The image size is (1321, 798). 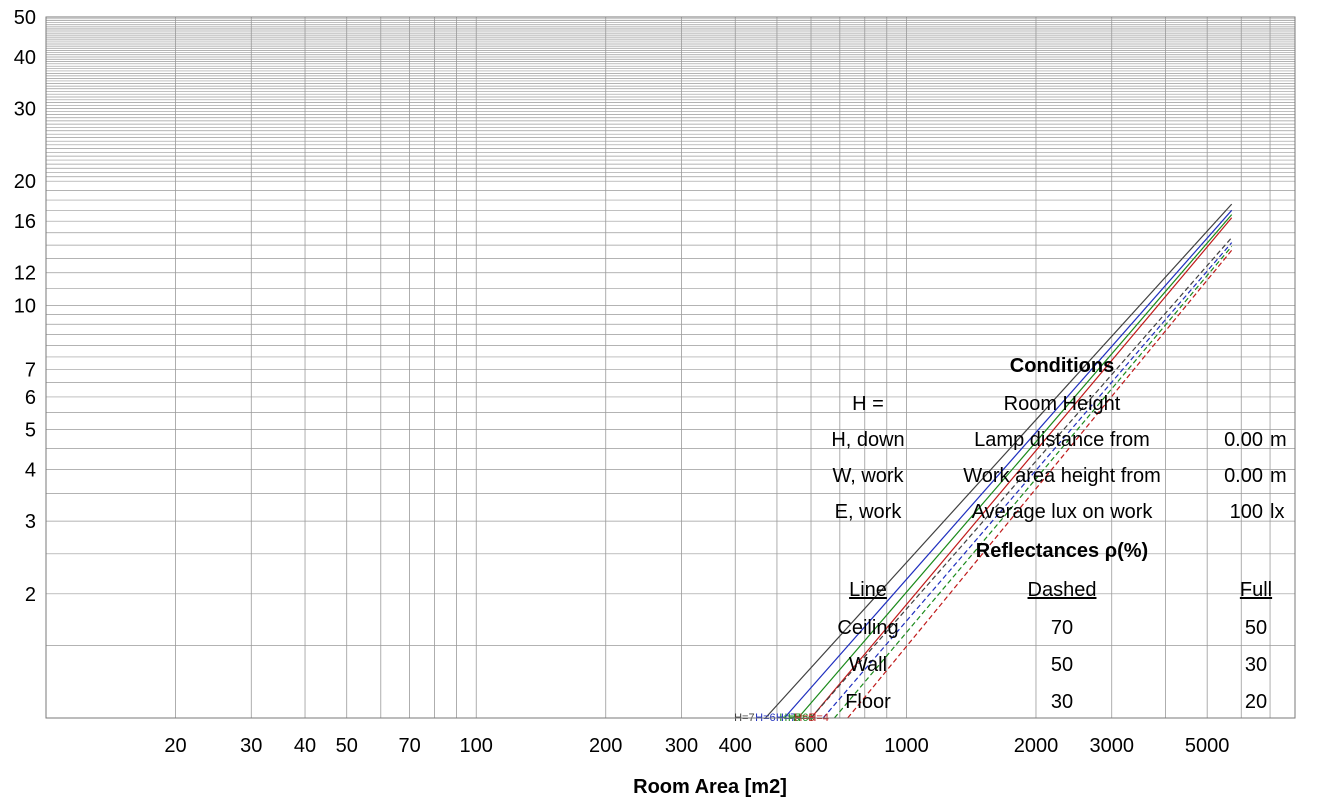 What do you see at coordinates (867, 440) in the screenshot?
I see `condition-symbol: H, down` at bounding box center [867, 440].